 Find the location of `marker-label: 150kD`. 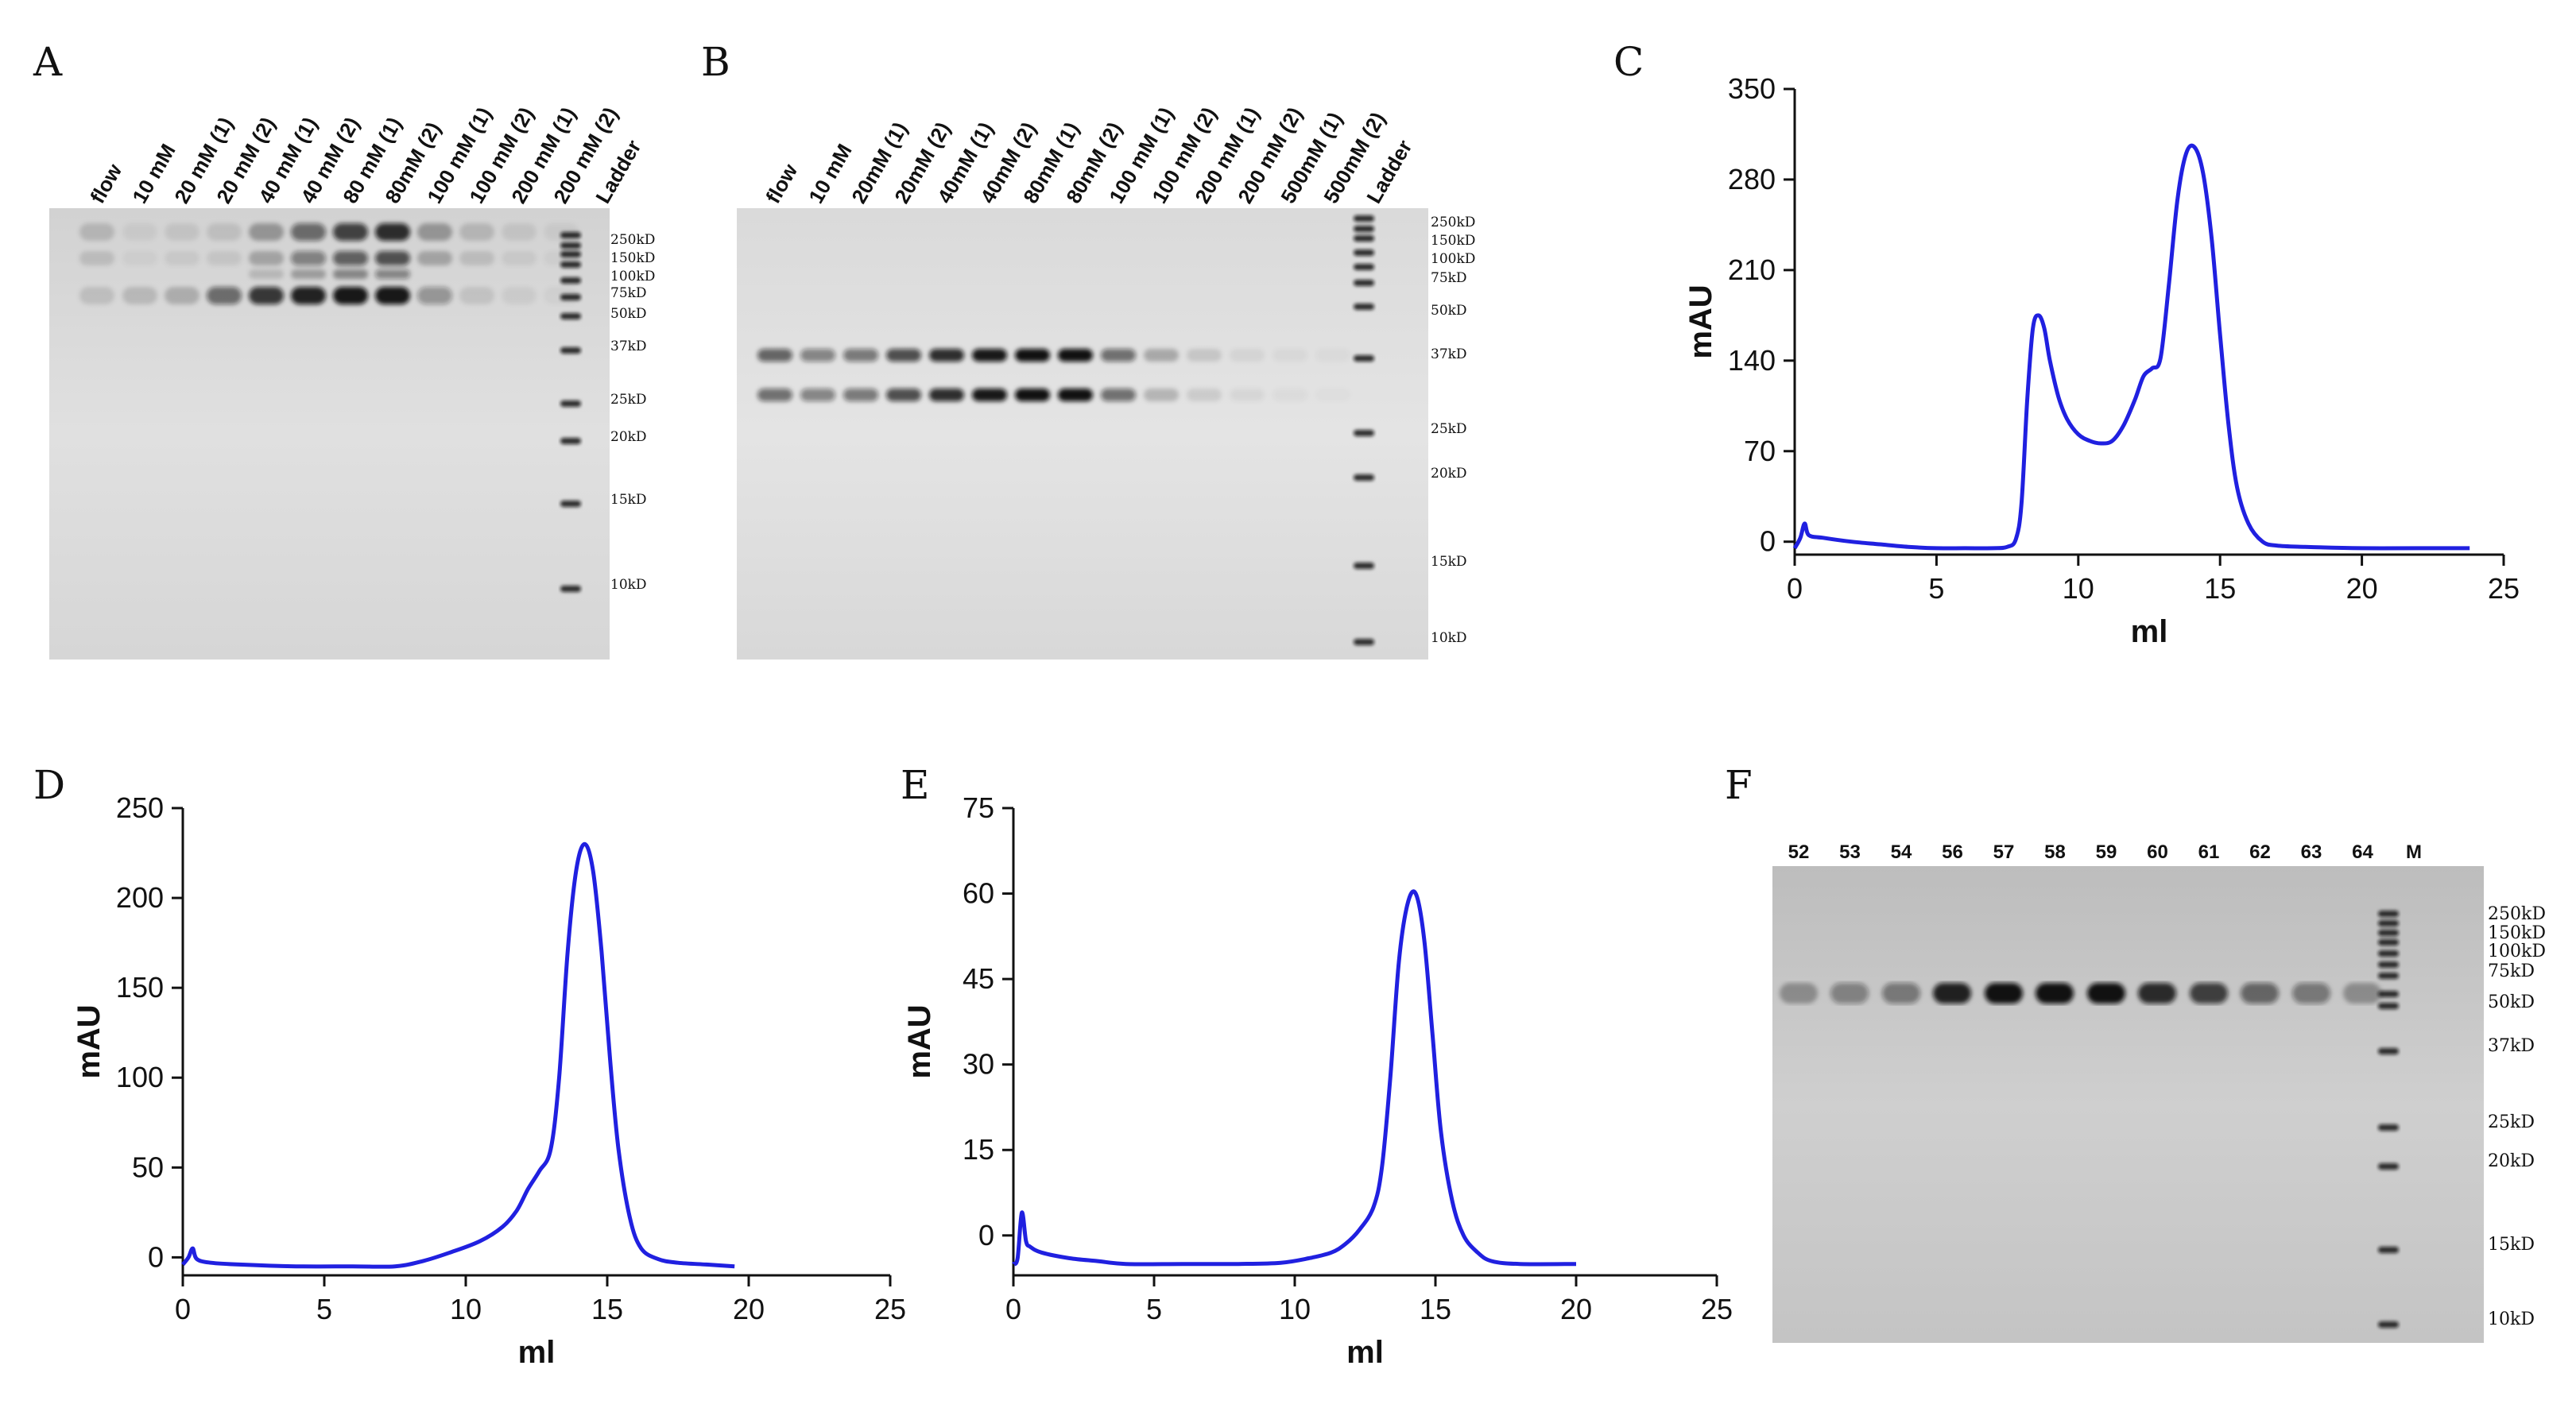

marker-label: 150kD is located at coordinates (1453, 241).